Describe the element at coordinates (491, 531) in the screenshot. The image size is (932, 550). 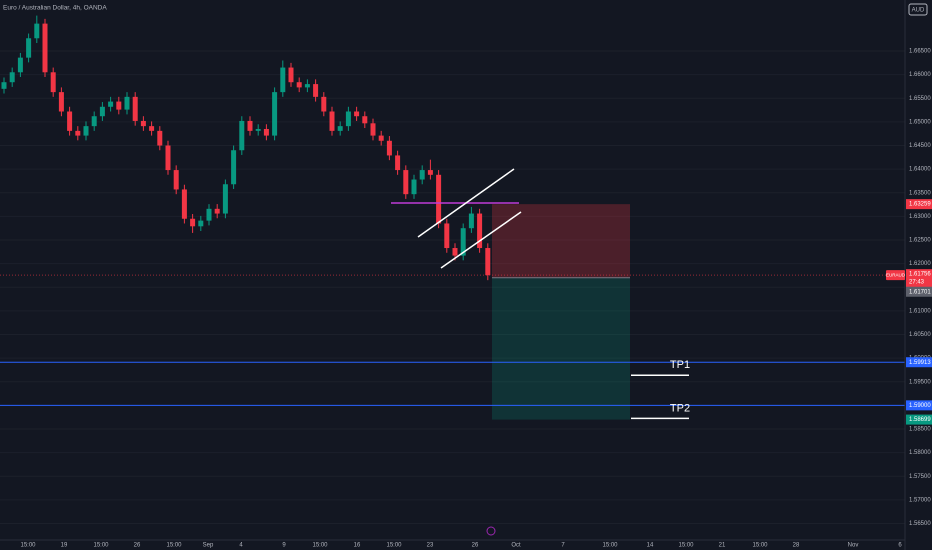
I see `event-marker` at that location.